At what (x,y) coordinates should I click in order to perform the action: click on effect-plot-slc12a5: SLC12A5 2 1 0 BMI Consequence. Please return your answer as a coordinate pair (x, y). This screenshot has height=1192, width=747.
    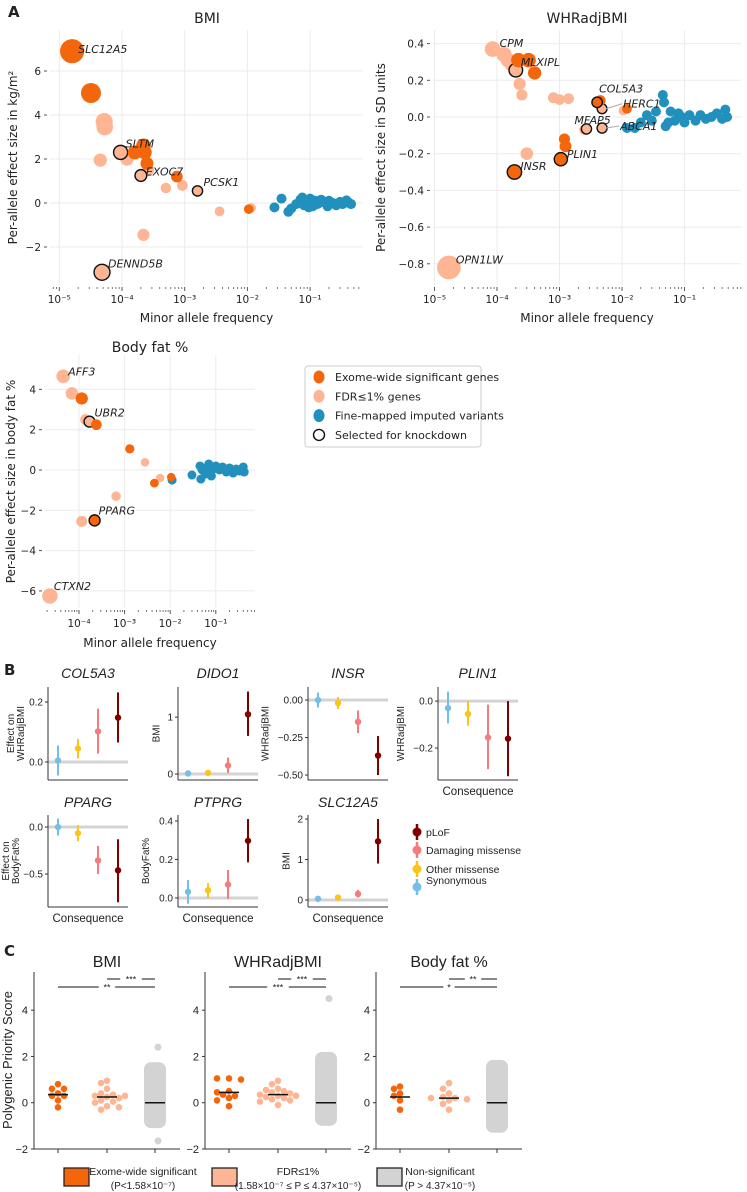
    Looking at the image, I should click on (335, 859).